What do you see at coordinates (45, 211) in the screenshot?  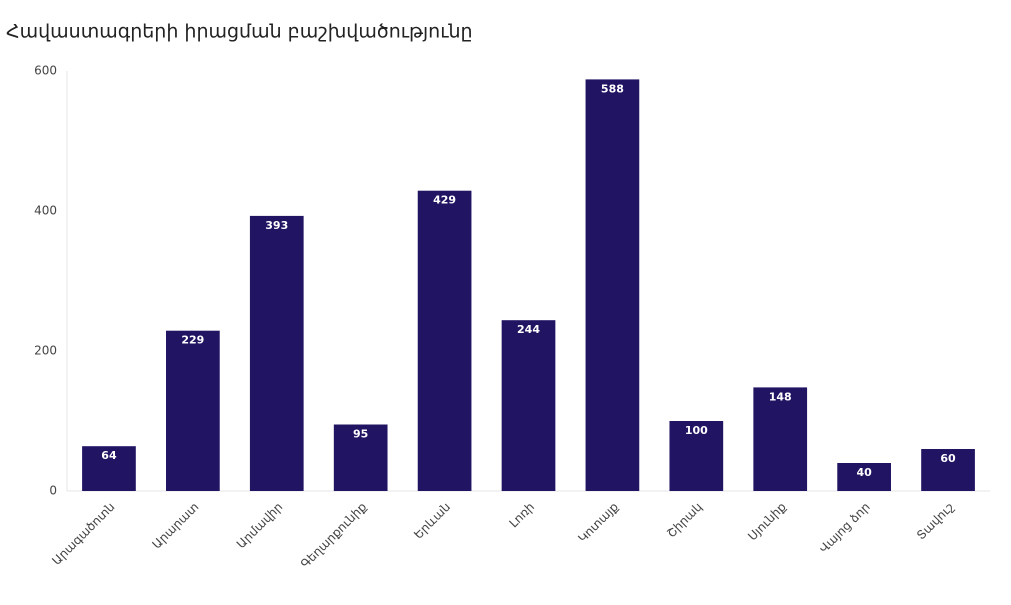 I see `y-tick-label: 400` at bounding box center [45, 211].